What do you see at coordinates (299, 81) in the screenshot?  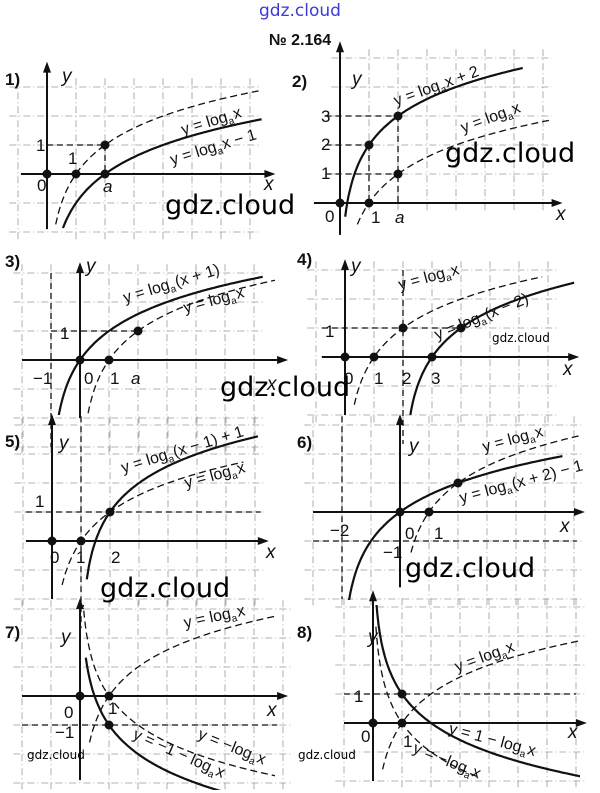 I see `panel-number: 2)` at bounding box center [299, 81].